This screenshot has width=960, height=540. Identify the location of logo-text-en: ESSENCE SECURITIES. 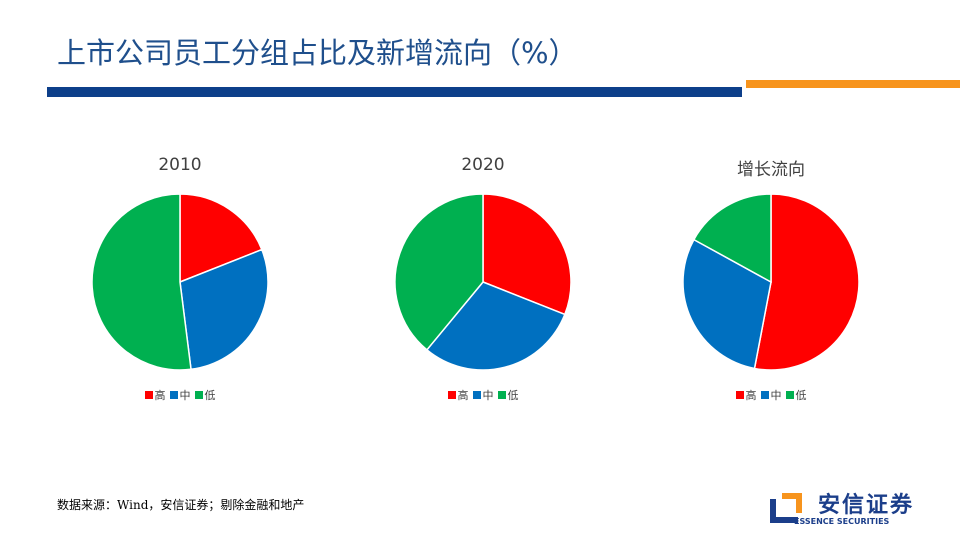
(842, 521).